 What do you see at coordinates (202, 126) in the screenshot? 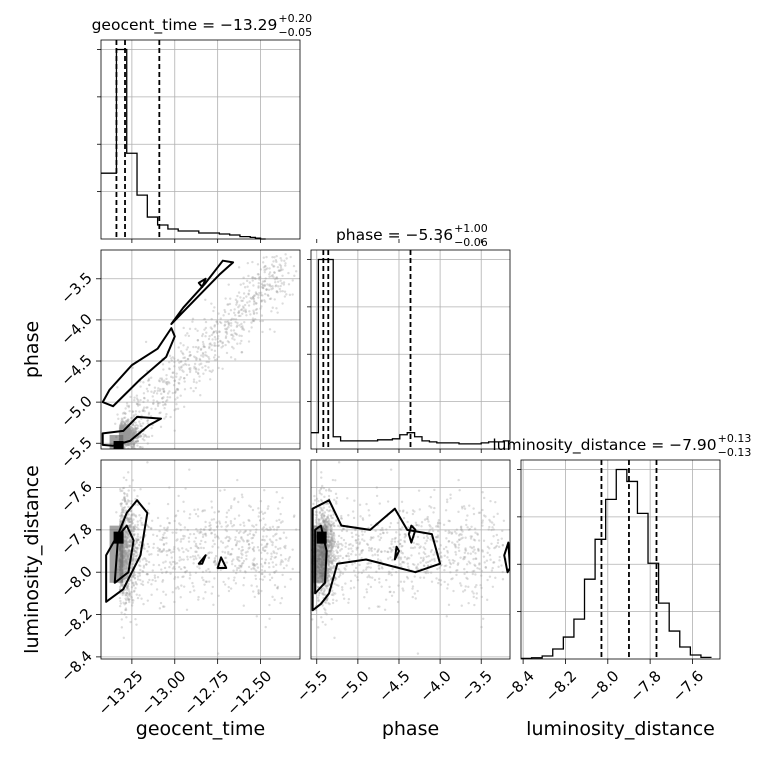
I see `hist-panel-geocent_time: geocent_time = −13.29 +0.20−0.05` at bounding box center [202, 126].